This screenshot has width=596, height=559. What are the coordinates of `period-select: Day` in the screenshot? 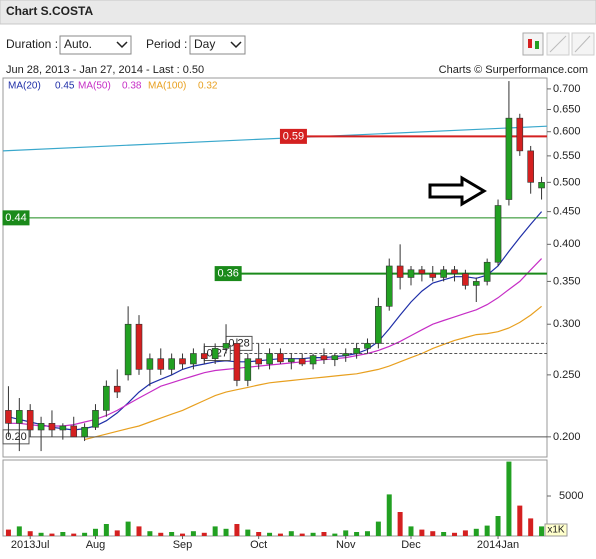 It's located at (217, 45).